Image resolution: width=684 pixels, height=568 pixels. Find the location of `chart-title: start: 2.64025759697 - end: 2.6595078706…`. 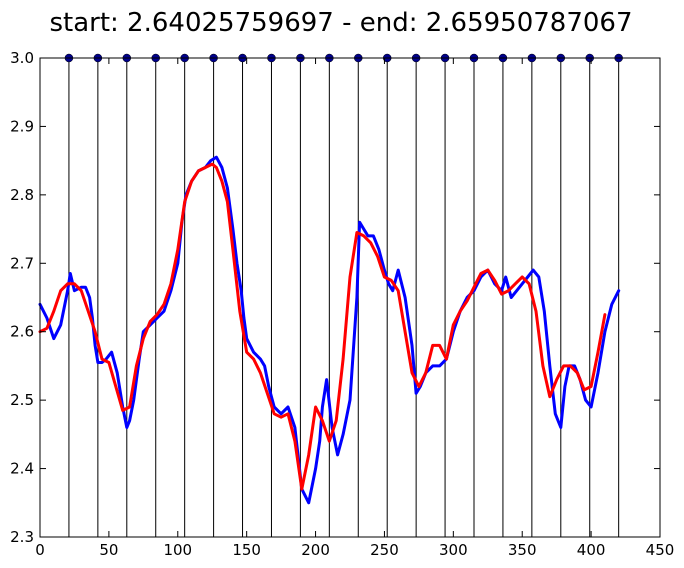

chart-title: start: 2.64025759697 - end: 2.6595078706… is located at coordinates (340, 23).